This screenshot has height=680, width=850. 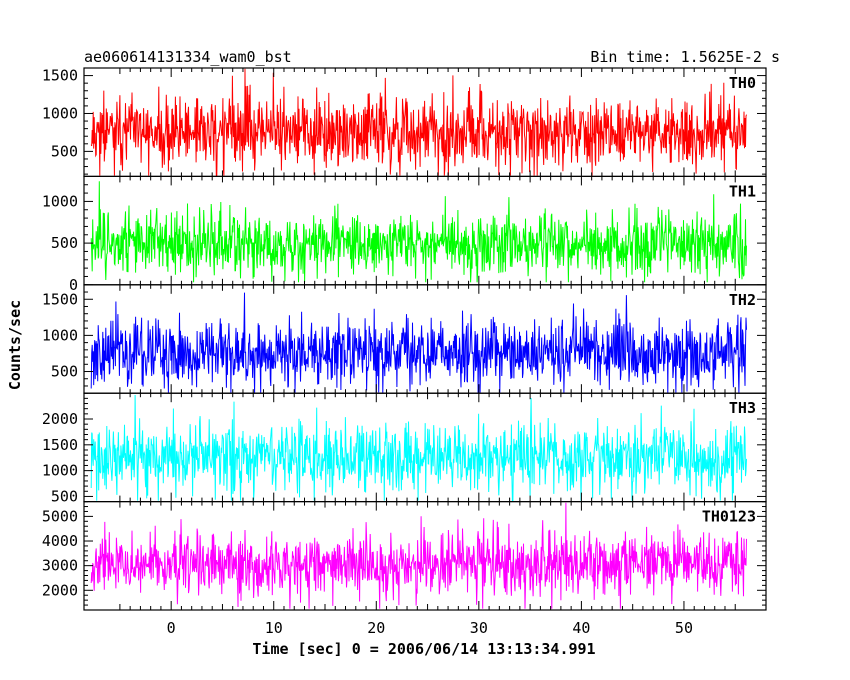 I want to click on panel-th1: 0 500 1000 TH1, so click(x=404, y=234).